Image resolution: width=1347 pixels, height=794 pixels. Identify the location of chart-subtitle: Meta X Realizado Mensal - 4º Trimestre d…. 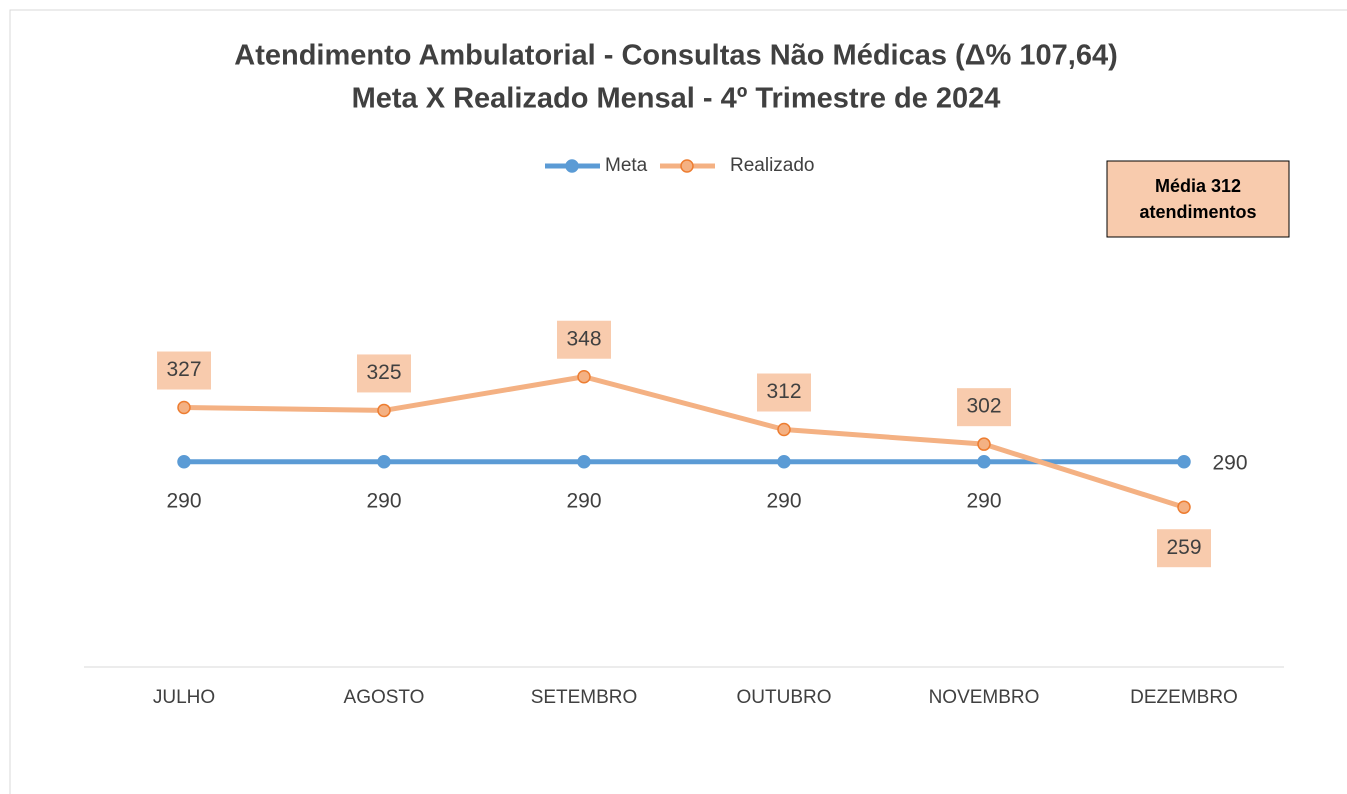
(676, 99).